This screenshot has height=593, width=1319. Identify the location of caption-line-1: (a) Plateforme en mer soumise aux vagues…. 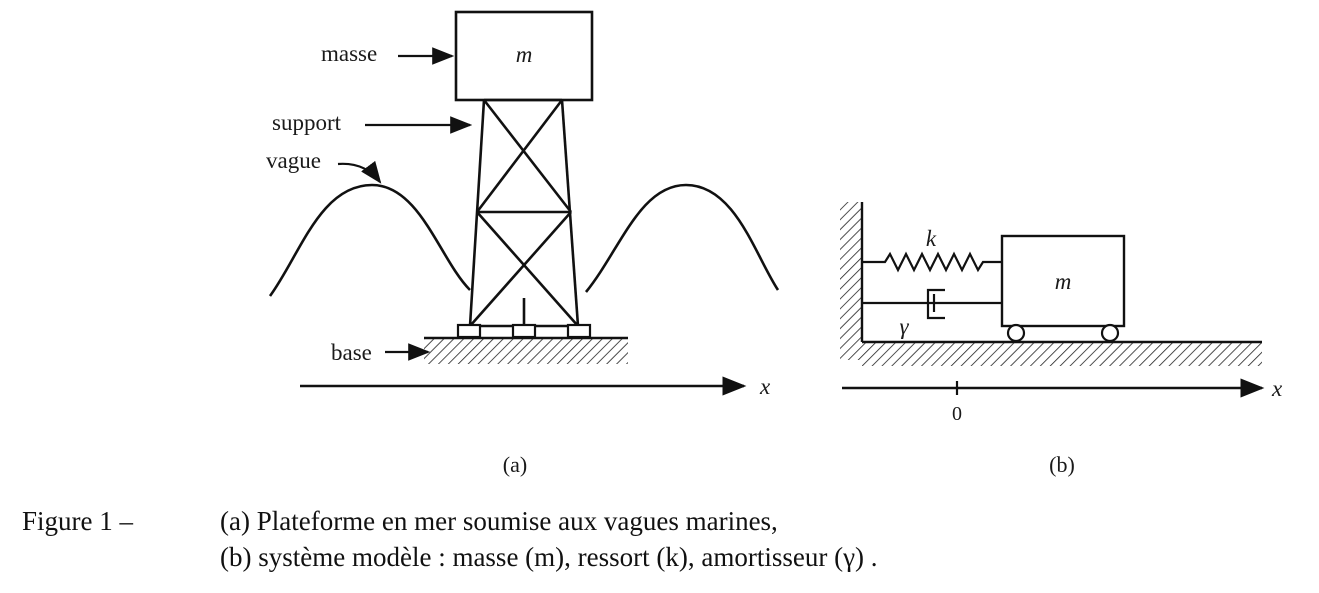
(499, 521).